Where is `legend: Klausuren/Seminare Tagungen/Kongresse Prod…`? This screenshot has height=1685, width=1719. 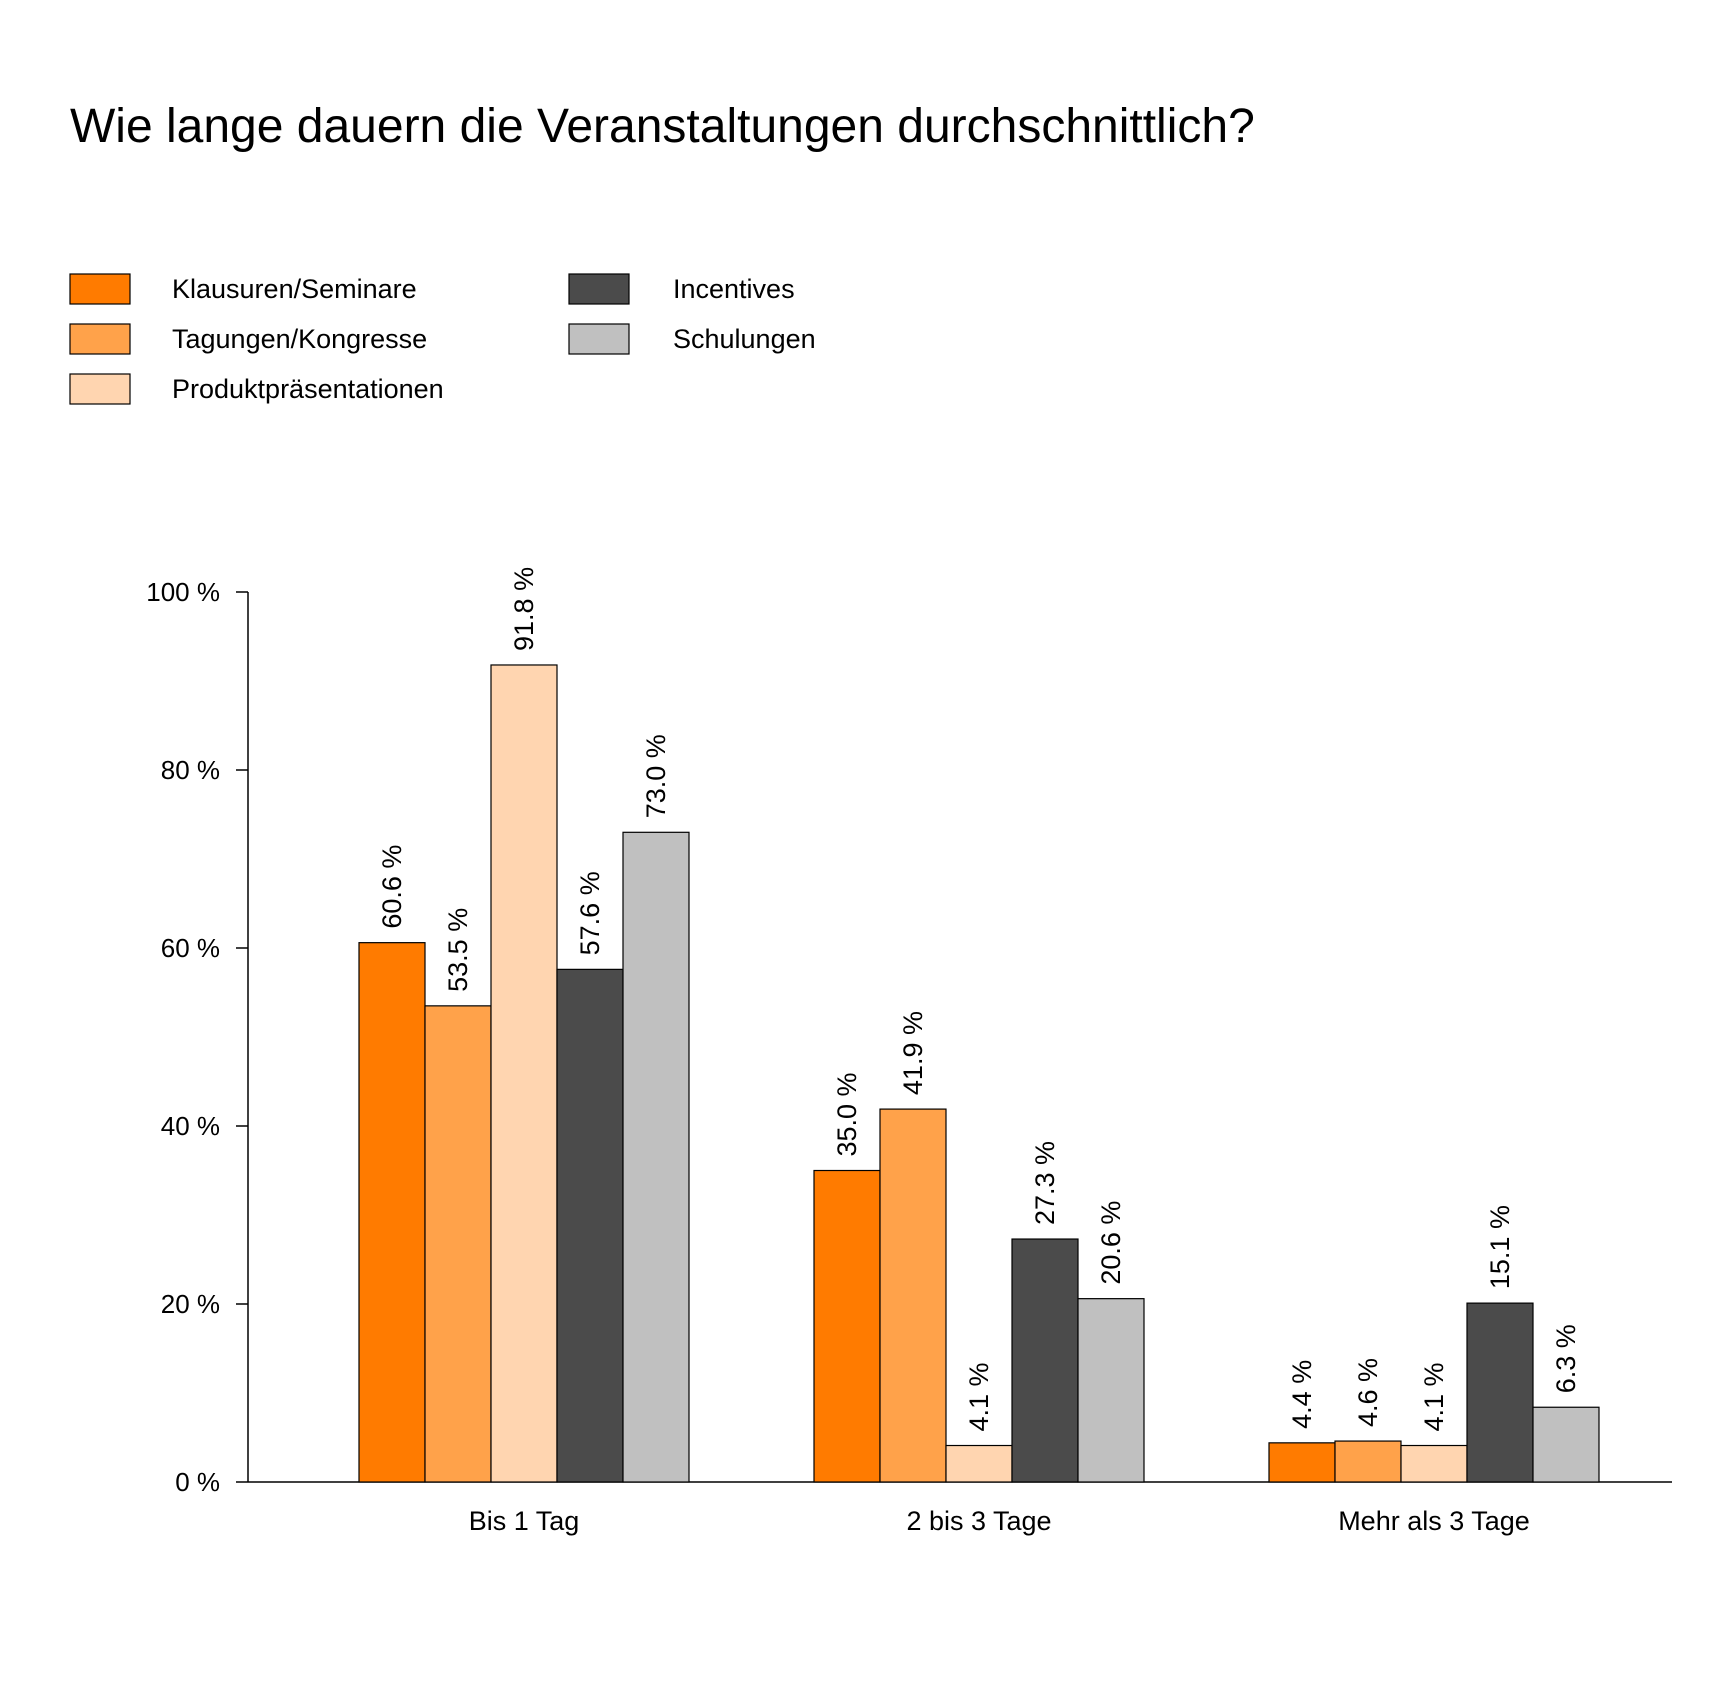 legend: Klausuren/Seminare Tagungen/Kongresse Prod… is located at coordinates (442, 339).